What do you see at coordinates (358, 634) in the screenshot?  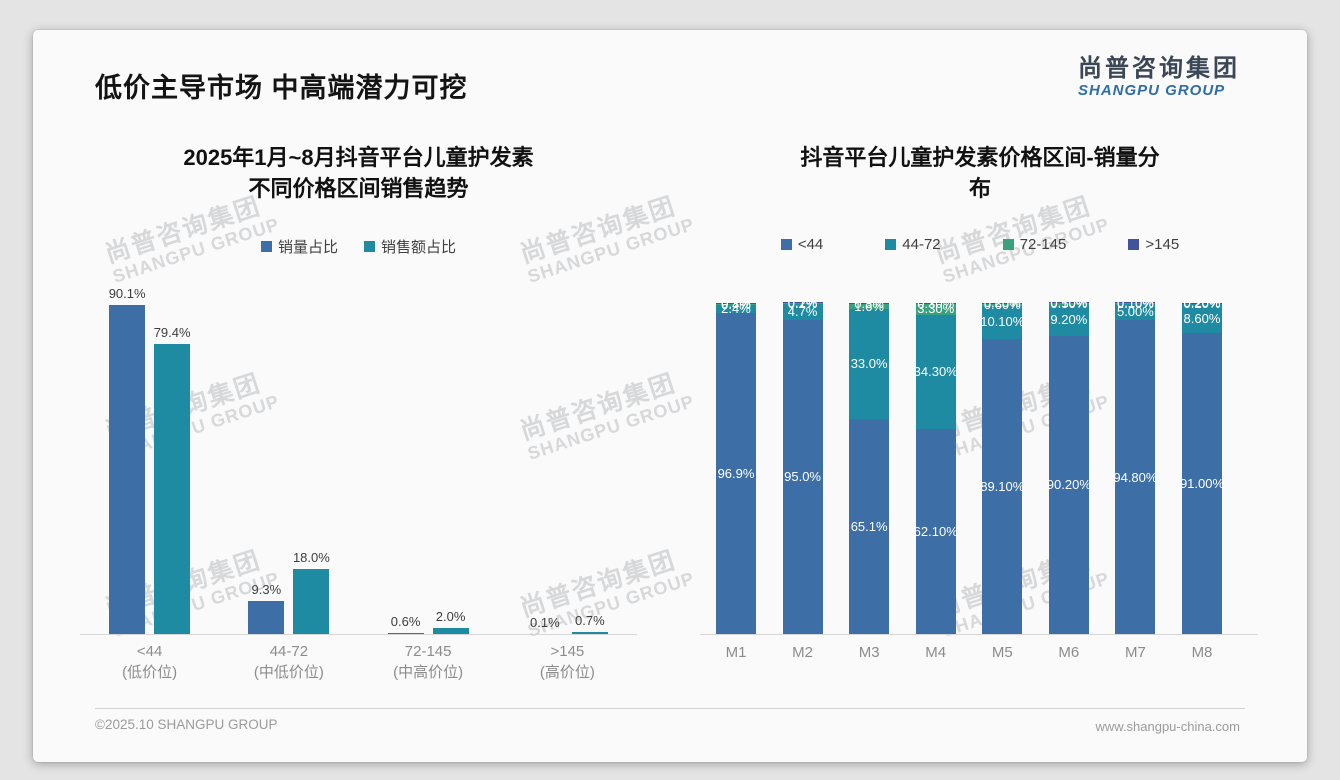 I see `x-axis-line` at bounding box center [358, 634].